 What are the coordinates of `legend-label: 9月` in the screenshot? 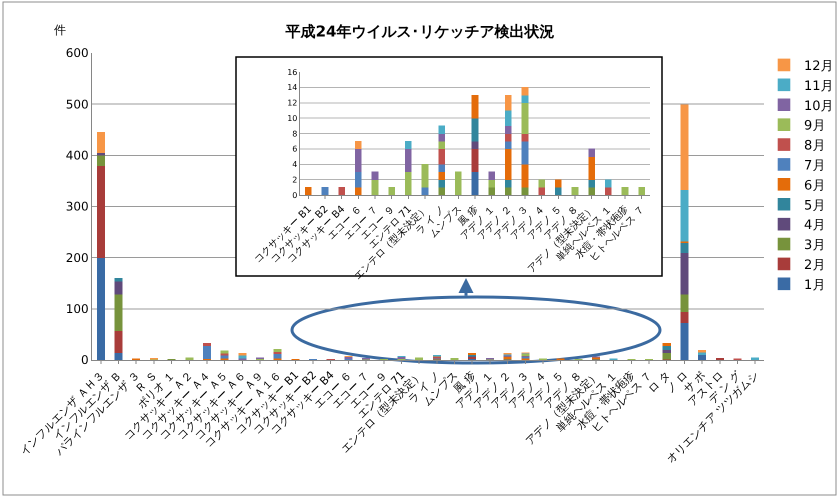 It's located at (815, 126).